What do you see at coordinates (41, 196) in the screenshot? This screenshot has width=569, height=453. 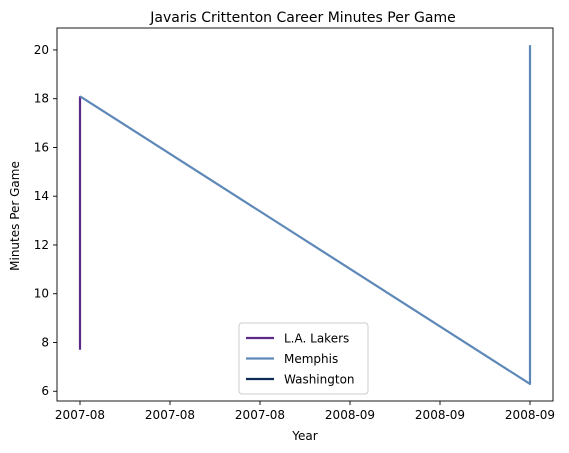 I see `y-tick-label: 14` at bounding box center [41, 196].